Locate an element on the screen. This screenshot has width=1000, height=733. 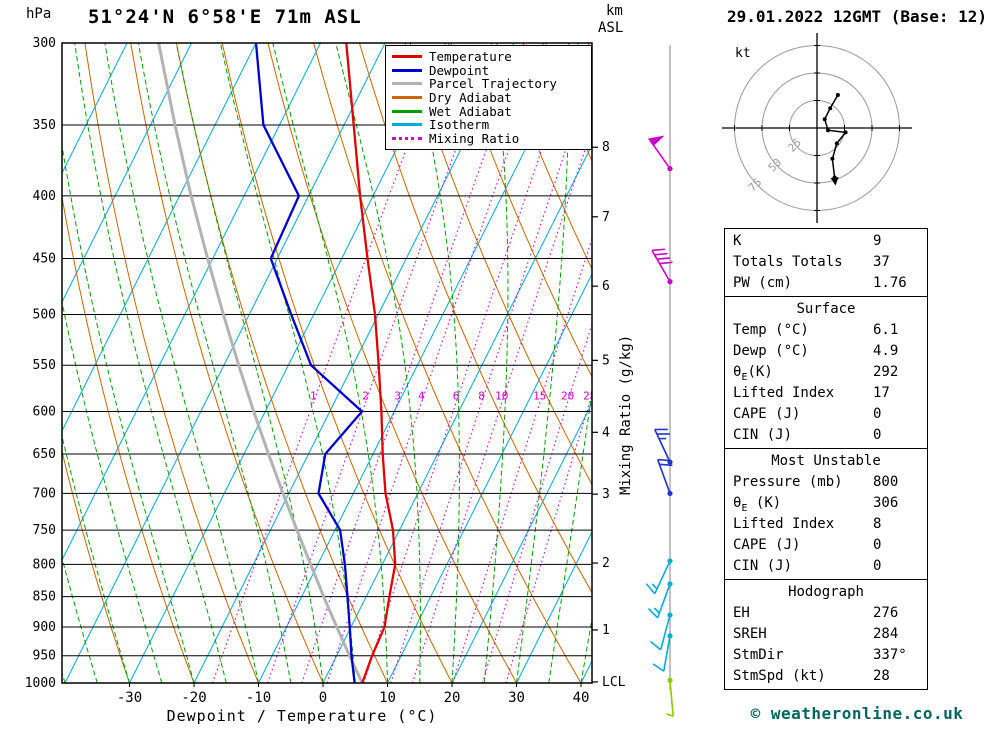
stat-value: 337° is located at coordinates (890, 655).